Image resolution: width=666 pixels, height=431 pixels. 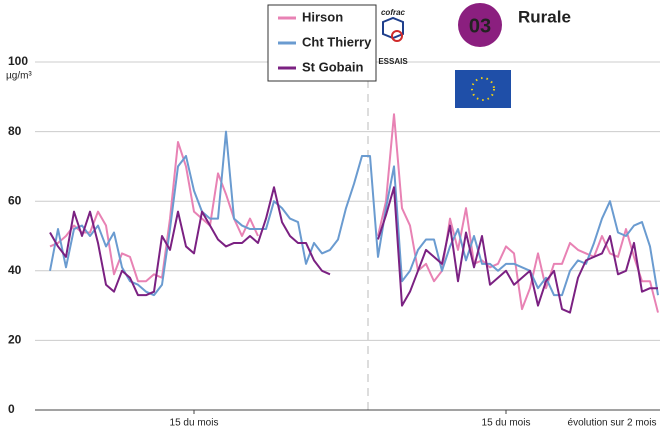 I want to click on chart-title: Rurale, so click(x=544, y=16).